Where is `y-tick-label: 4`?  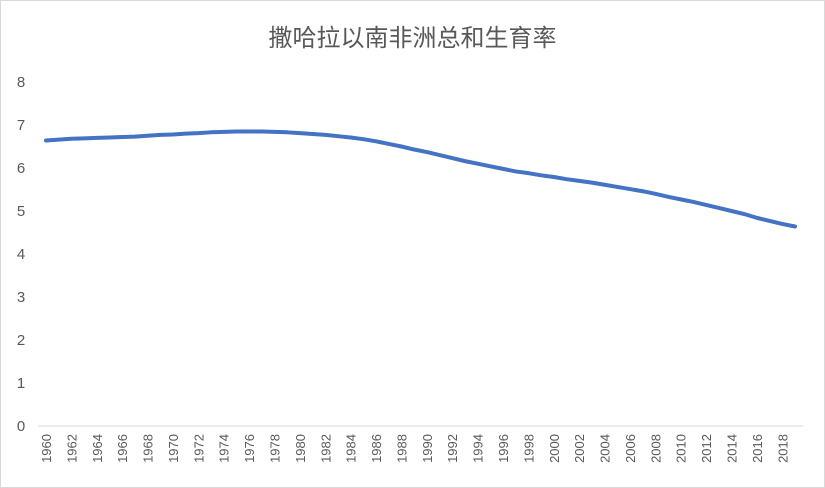 y-tick-label: 4 is located at coordinates (21, 254).